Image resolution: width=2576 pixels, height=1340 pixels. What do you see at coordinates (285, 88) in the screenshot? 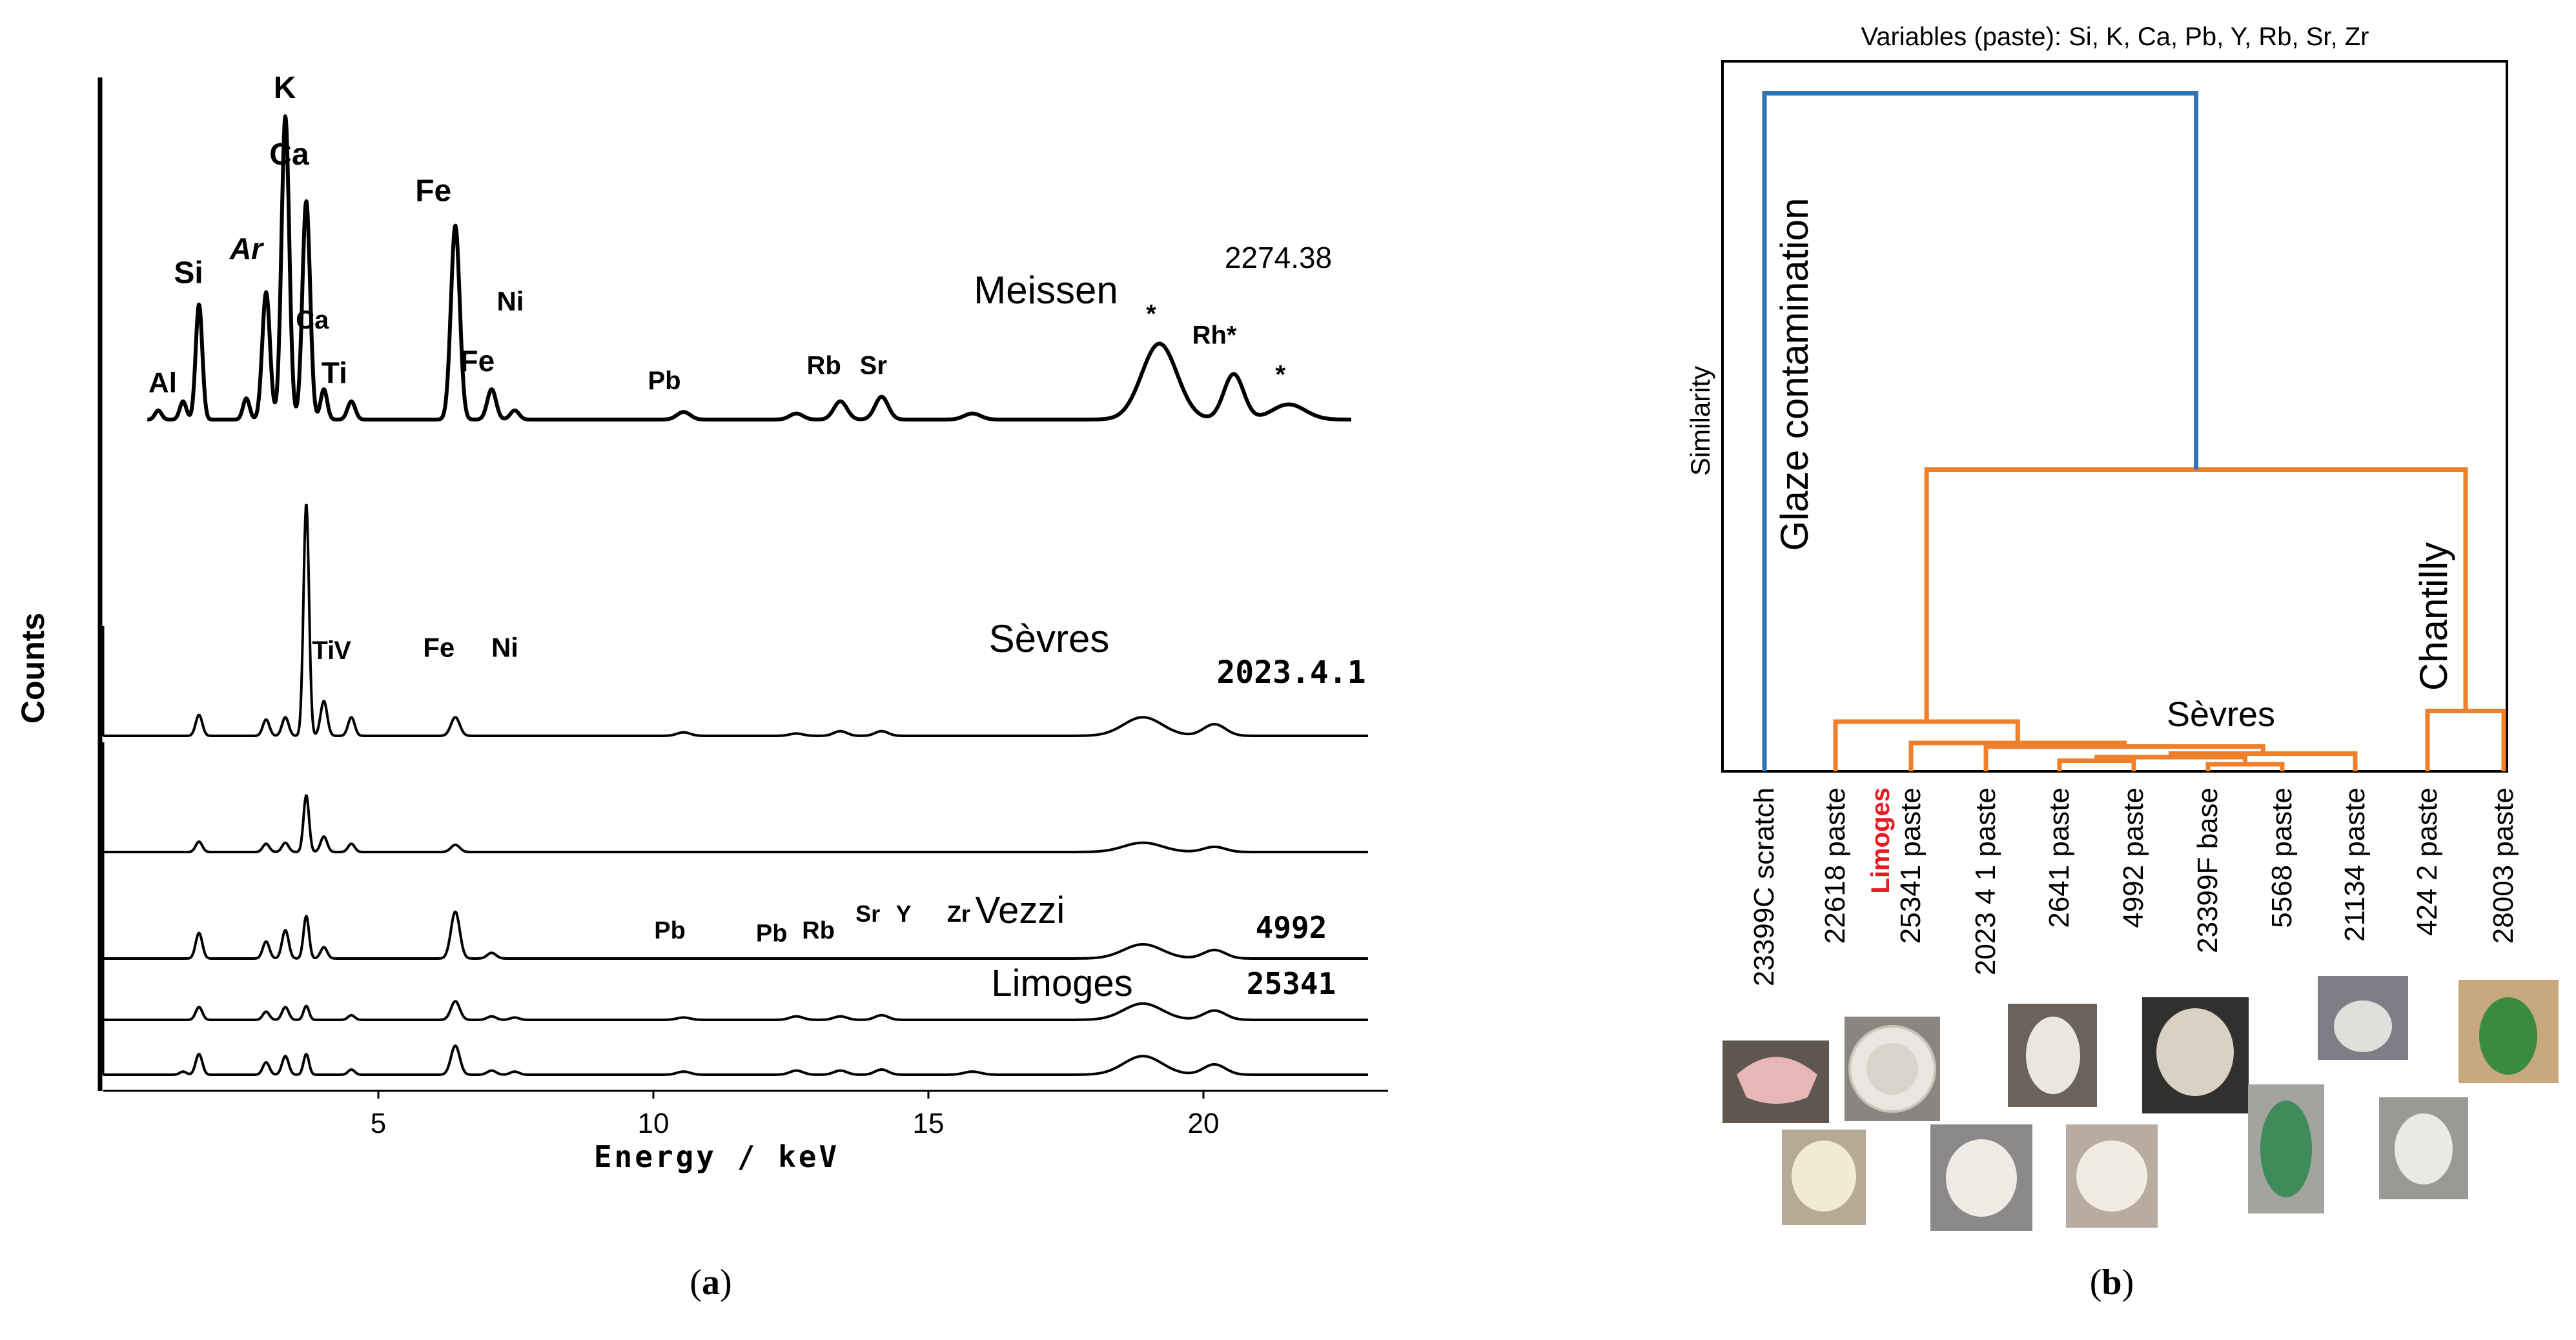
I see `a-peak-label-k: K` at bounding box center [285, 88].